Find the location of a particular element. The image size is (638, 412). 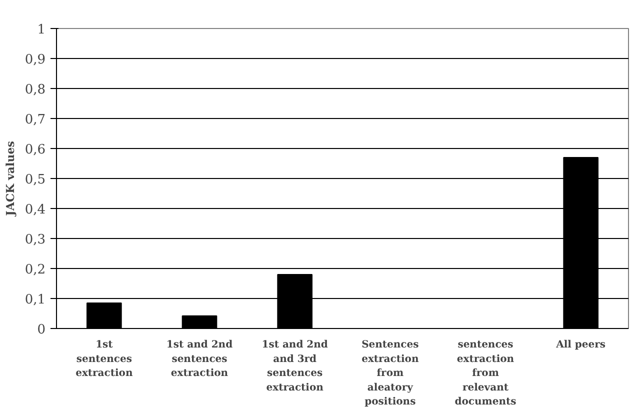

y-tick-label: 0 is located at coordinates (41, 330).